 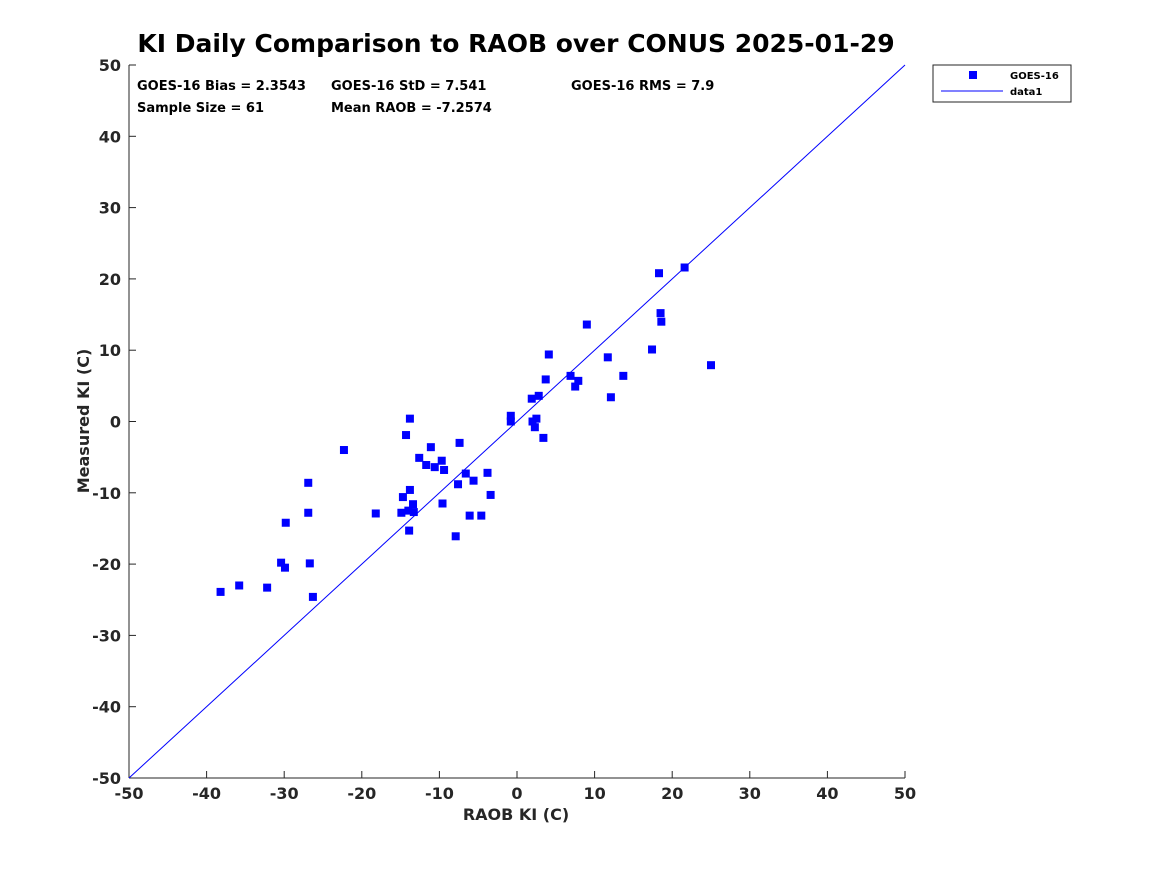 What do you see at coordinates (827, 793) in the screenshot?
I see `x-tick-label: 40` at bounding box center [827, 793].